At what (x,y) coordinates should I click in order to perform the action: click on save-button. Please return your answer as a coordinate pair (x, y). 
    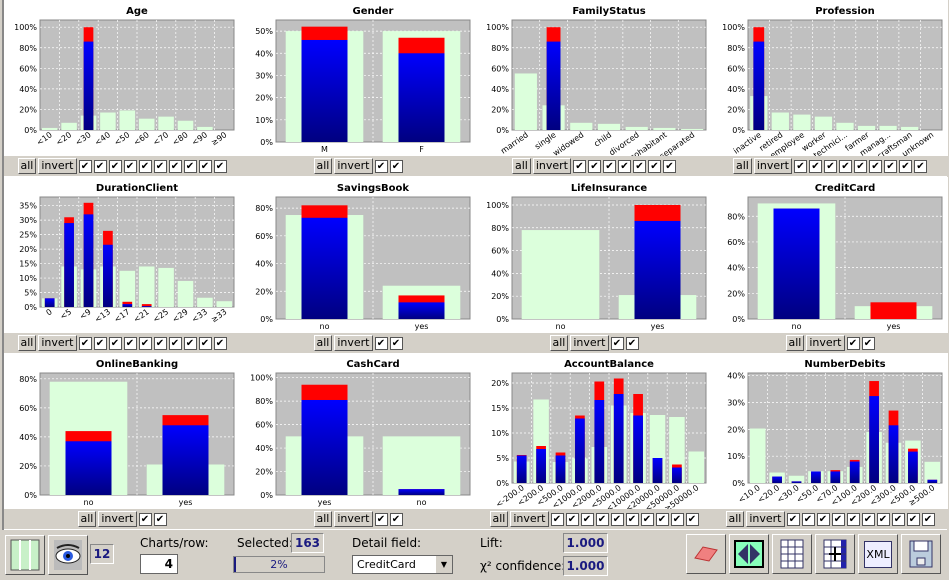
    Looking at the image, I should click on (921, 554).